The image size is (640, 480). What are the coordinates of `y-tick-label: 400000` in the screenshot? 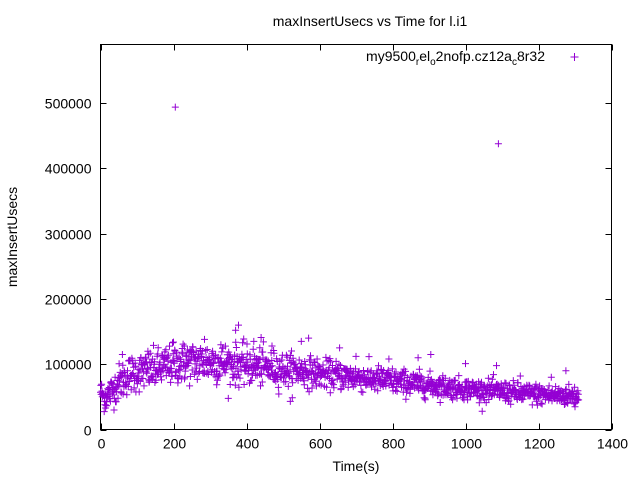 It's located at (68, 169).